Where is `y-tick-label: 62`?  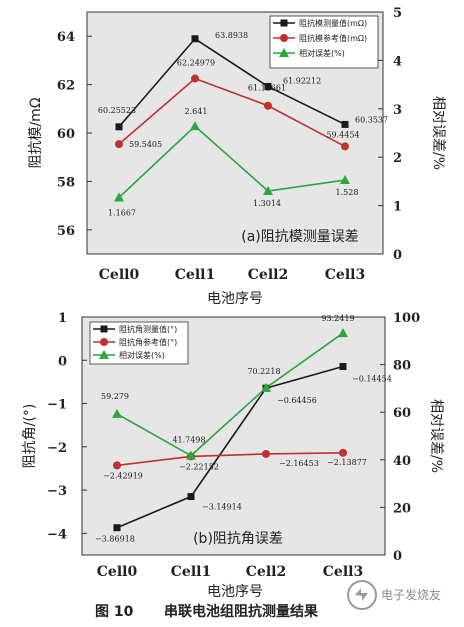 y-tick-label: 62 is located at coordinates (66, 86).